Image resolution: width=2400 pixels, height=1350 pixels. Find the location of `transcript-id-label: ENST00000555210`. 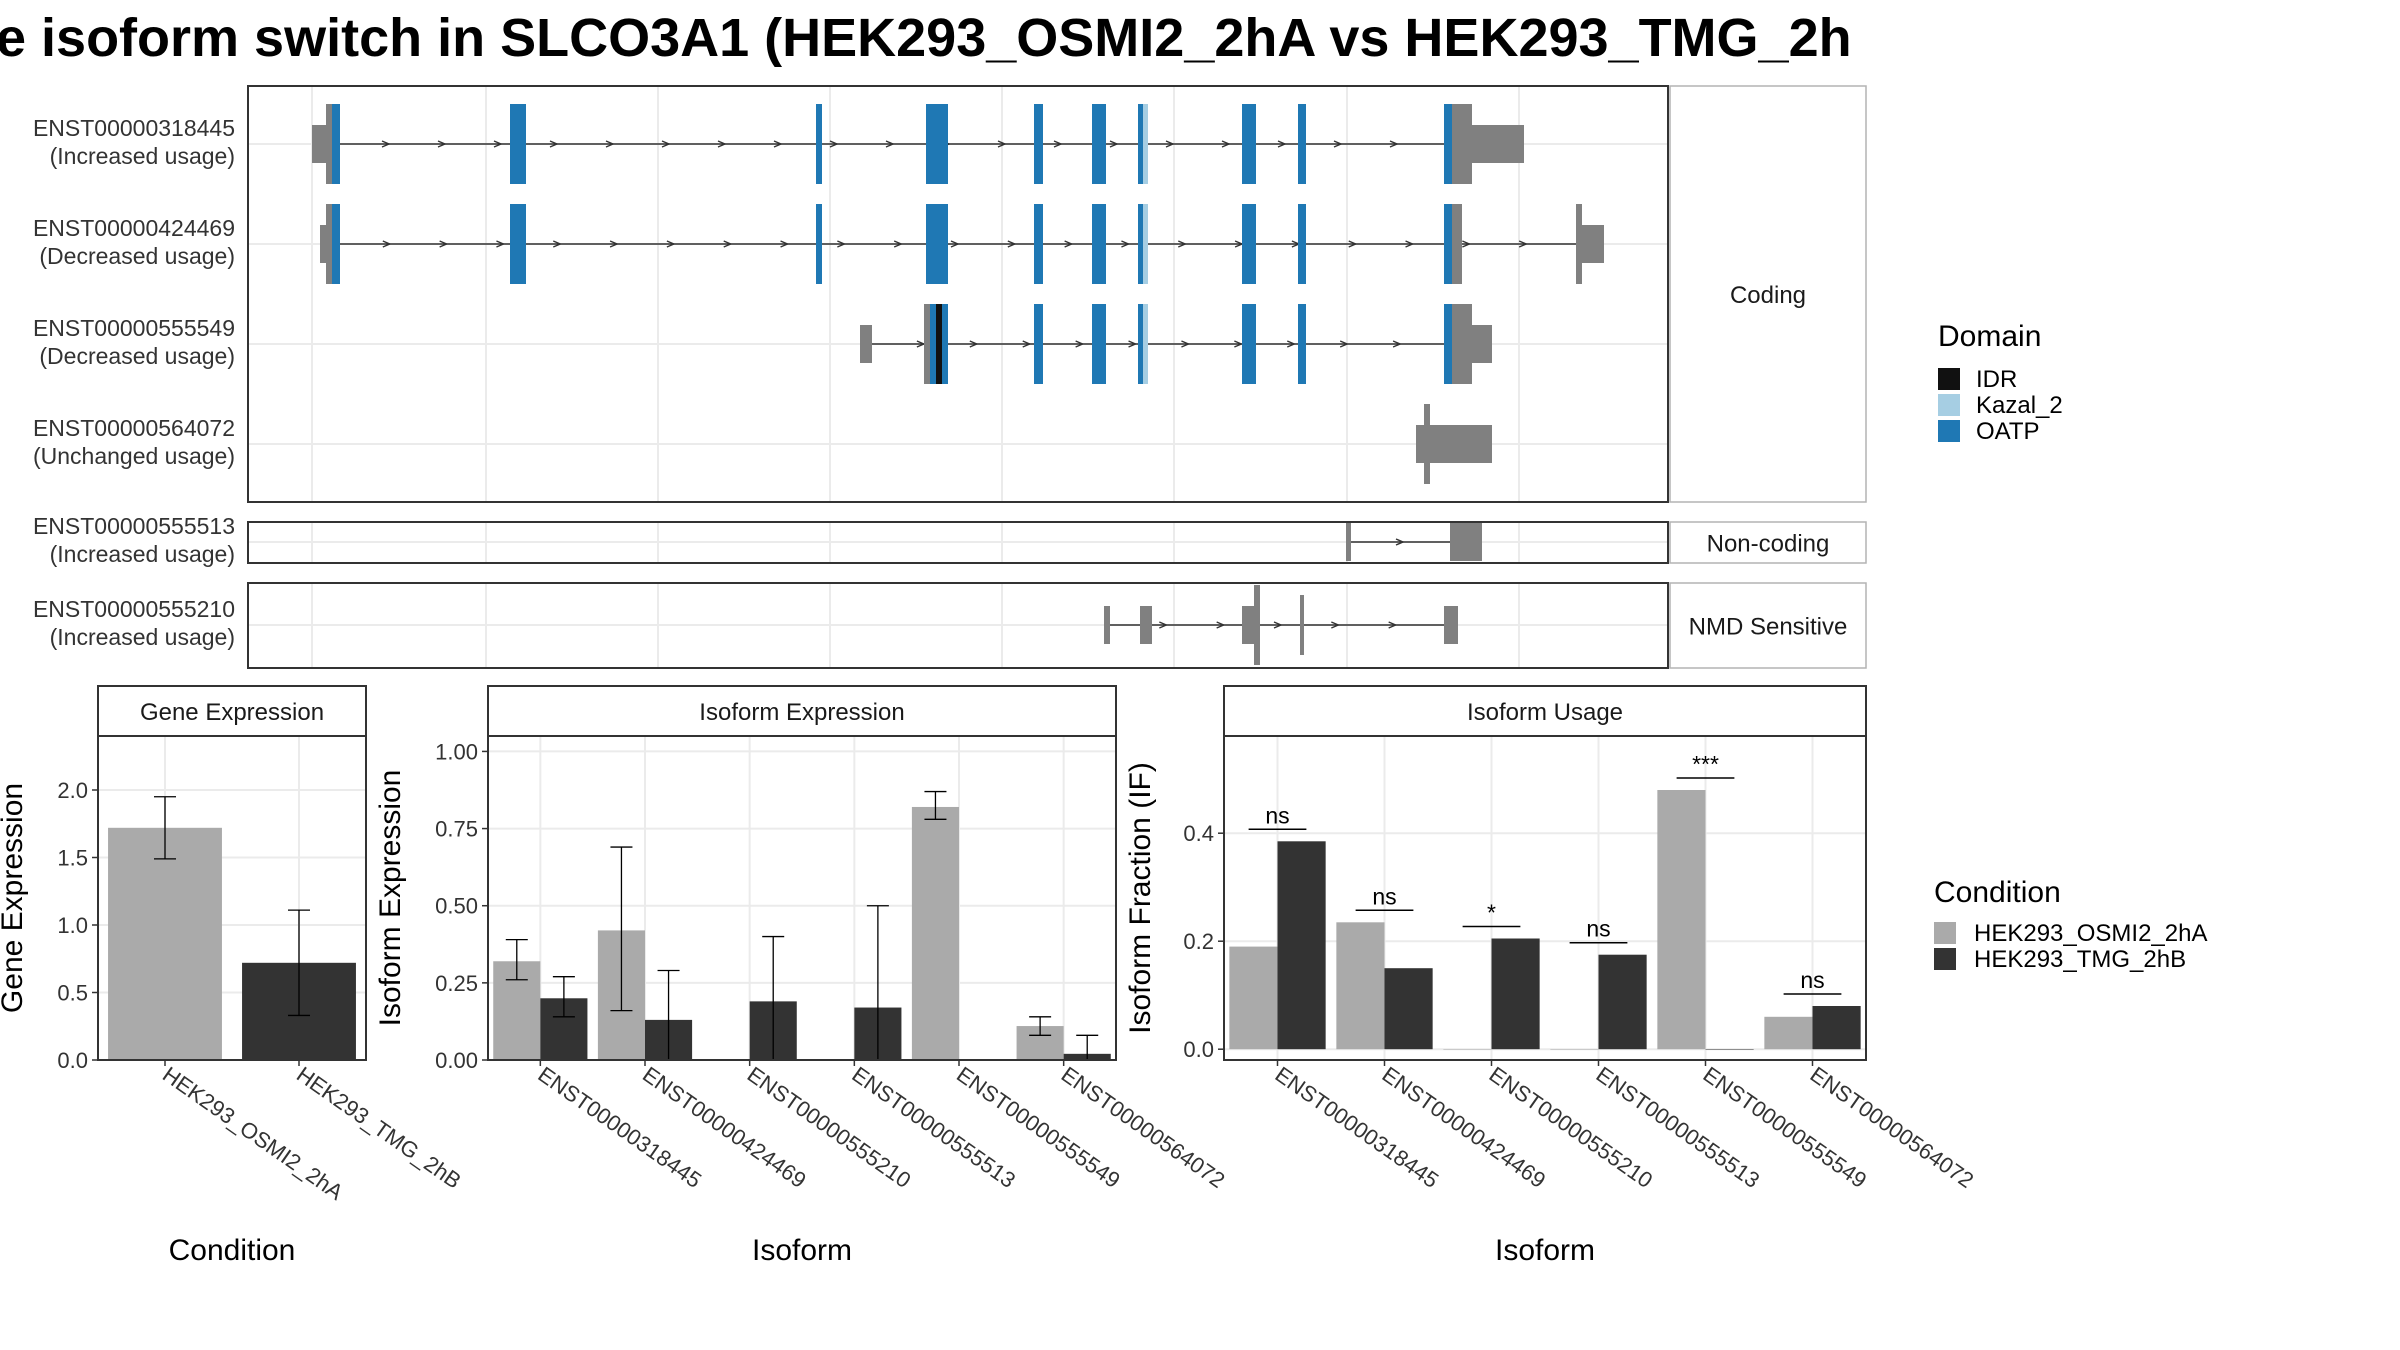

transcript-id-label: ENST00000555210 is located at coordinates (134, 609).